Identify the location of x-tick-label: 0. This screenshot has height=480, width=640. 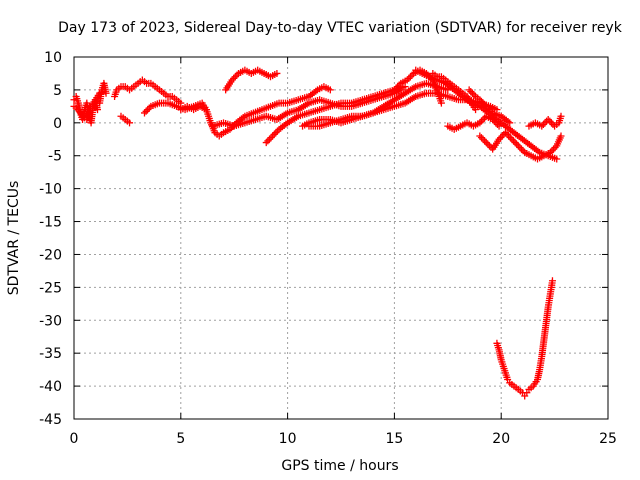
(74, 439).